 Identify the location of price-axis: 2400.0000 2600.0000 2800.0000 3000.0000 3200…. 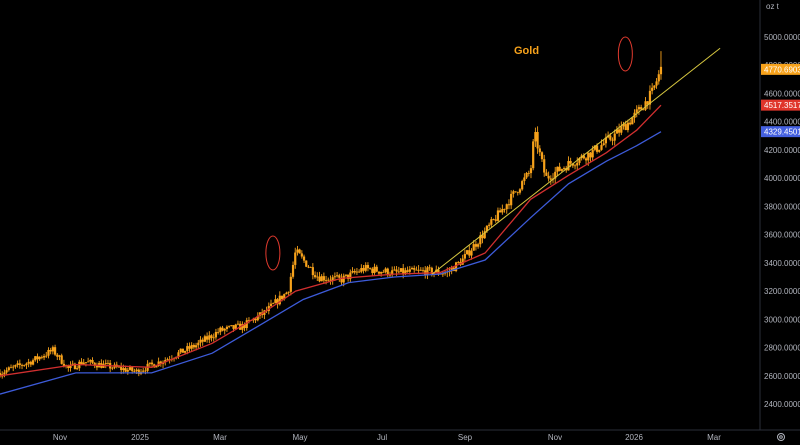
(779, 215).